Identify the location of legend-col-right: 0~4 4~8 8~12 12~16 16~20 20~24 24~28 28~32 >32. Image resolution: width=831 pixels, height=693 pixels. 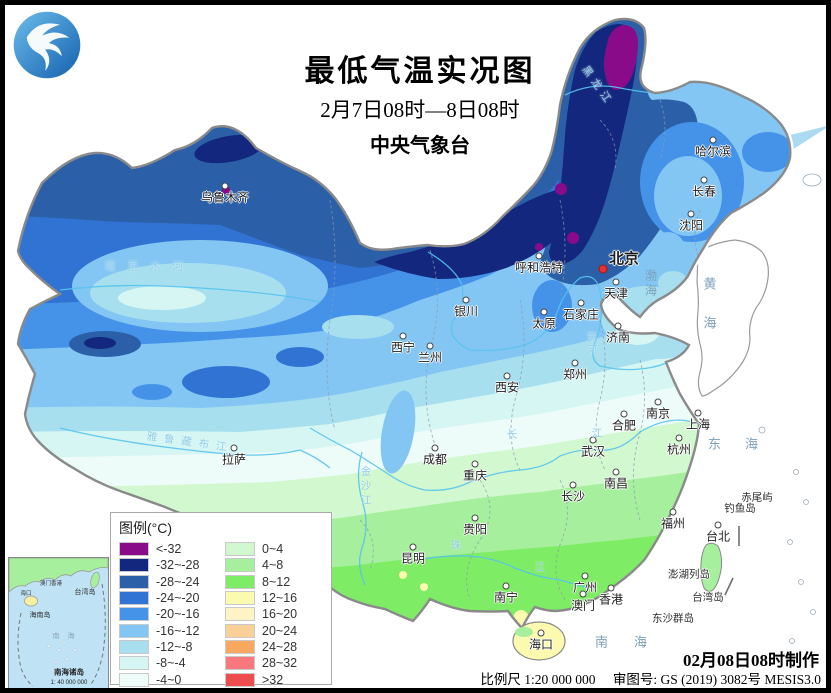
(274, 614).